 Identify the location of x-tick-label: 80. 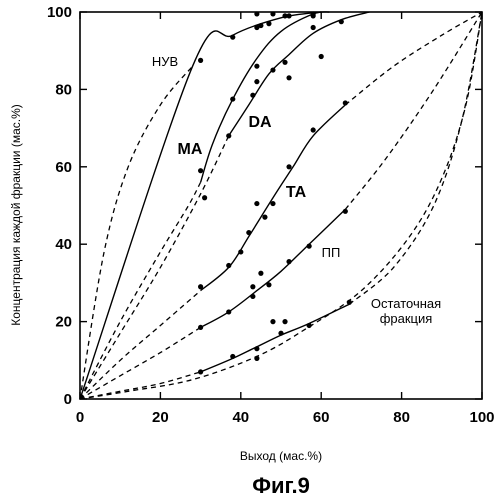
(401, 417).